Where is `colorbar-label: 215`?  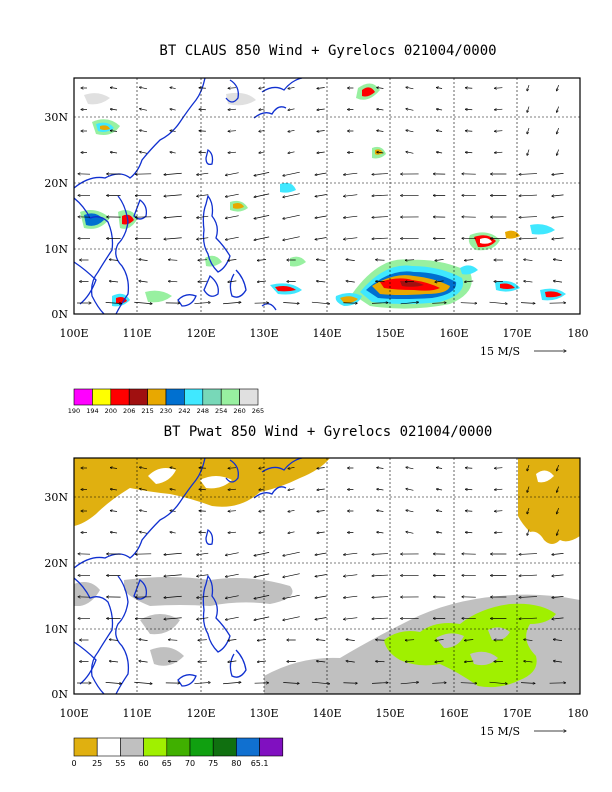 colorbar-label: 215 is located at coordinates (147, 411).